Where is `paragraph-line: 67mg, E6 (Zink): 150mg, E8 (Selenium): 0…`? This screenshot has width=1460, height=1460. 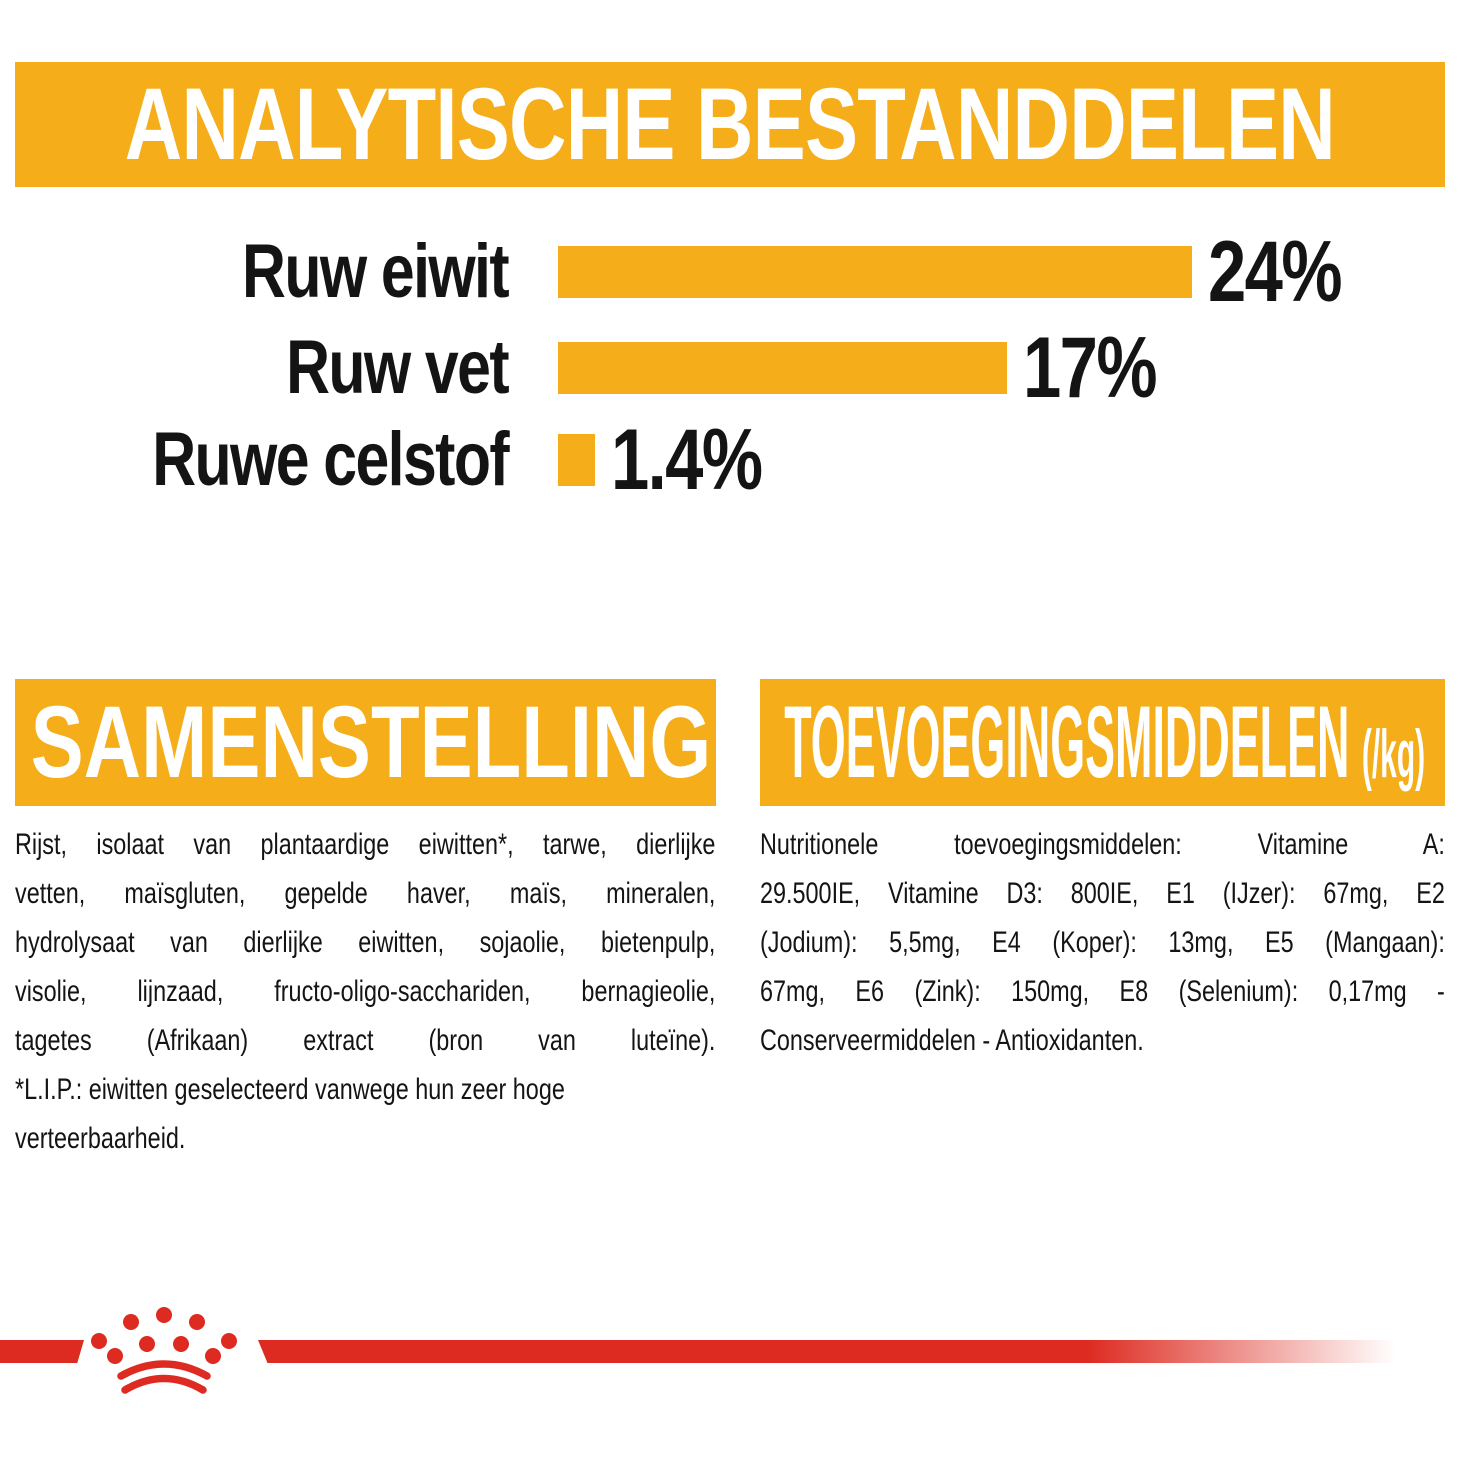
paragraph-line: 67mg, E6 (Zink): 150mg, E8 (Selenium): 0… is located at coordinates (1102, 991).